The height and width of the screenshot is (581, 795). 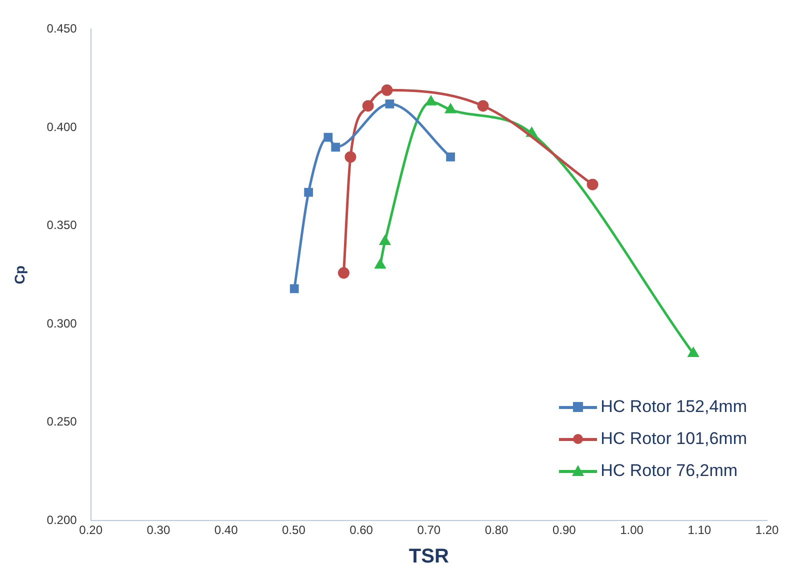 I want to click on y-tick-label: 0.250, so click(x=62, y=421).